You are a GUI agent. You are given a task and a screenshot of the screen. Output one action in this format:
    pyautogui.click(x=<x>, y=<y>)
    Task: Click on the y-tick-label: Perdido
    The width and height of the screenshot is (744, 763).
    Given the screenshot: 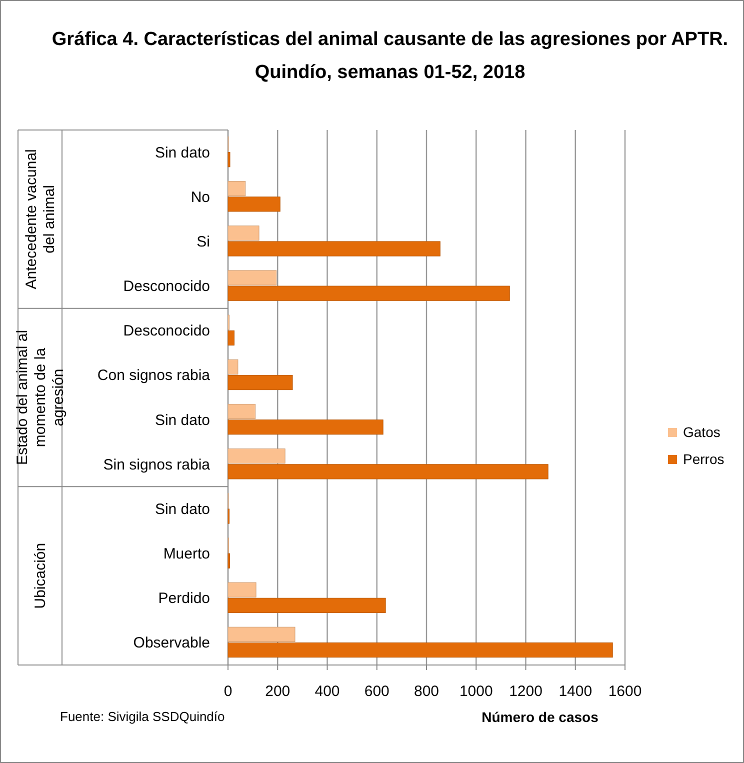 What is the action you would take?
    pyautogui.click(x=184, y=599)
    